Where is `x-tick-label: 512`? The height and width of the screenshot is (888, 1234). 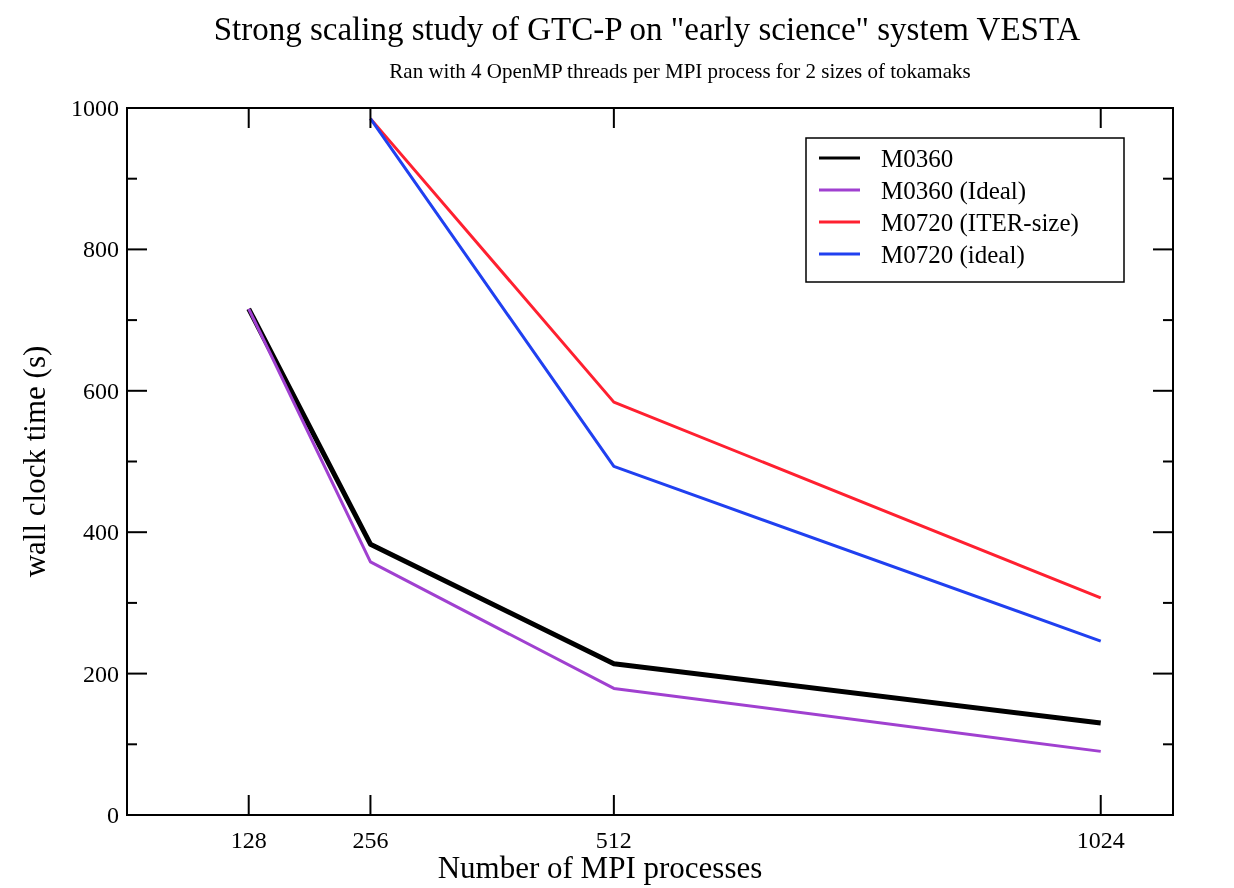 x-tick-label: 512 is located at coordinates (613, 840).